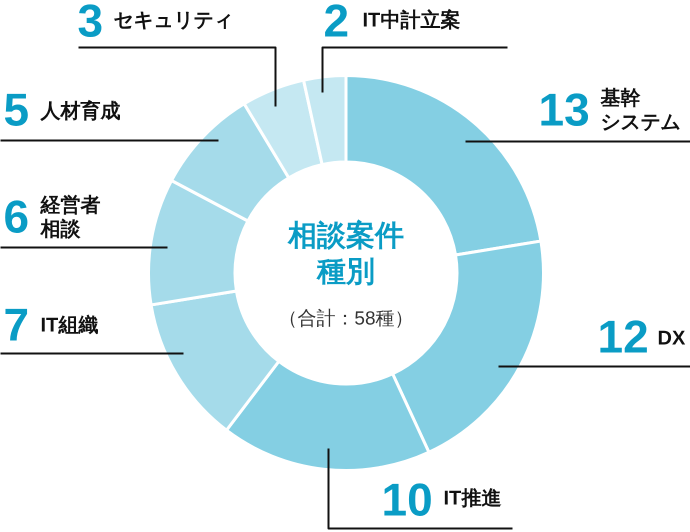  I want to click on slice-label: 人材育成, so click(80, 111).